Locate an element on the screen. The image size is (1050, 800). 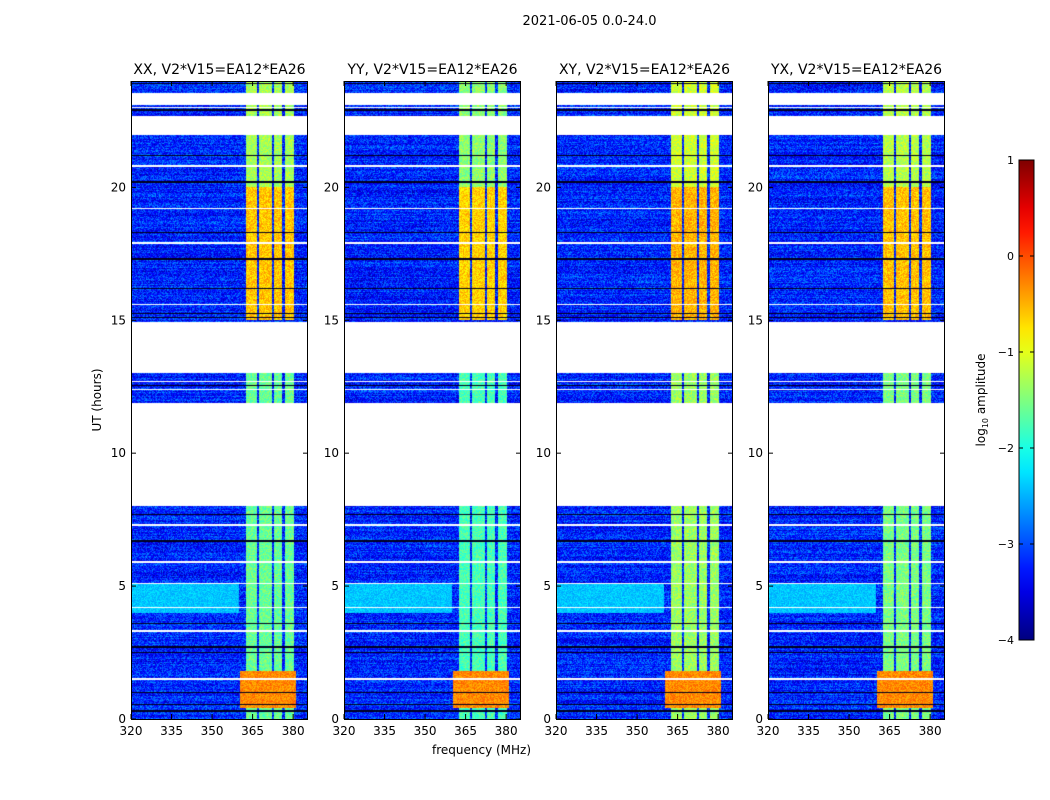
colorbar is located at coordinates (1026, 400).